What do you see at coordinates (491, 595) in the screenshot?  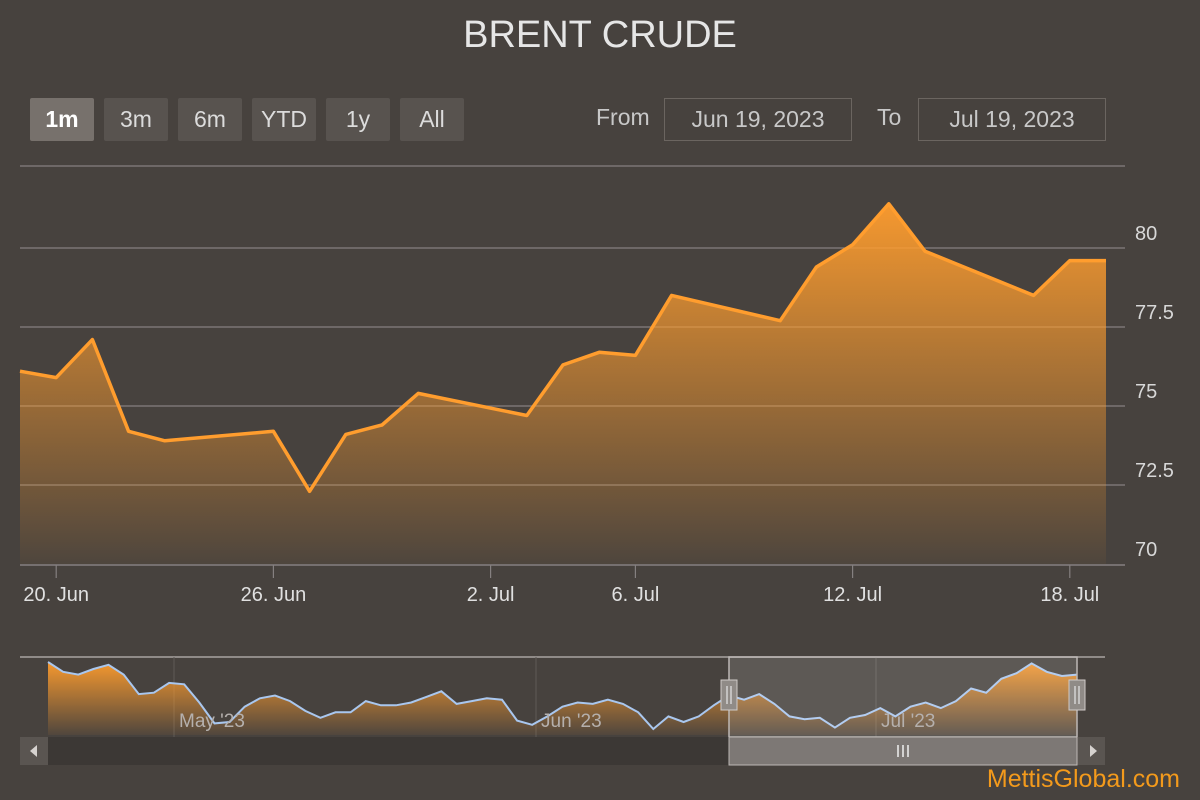 I see `x-tick-label: 2. Jul` at bounding box center [491, 595].